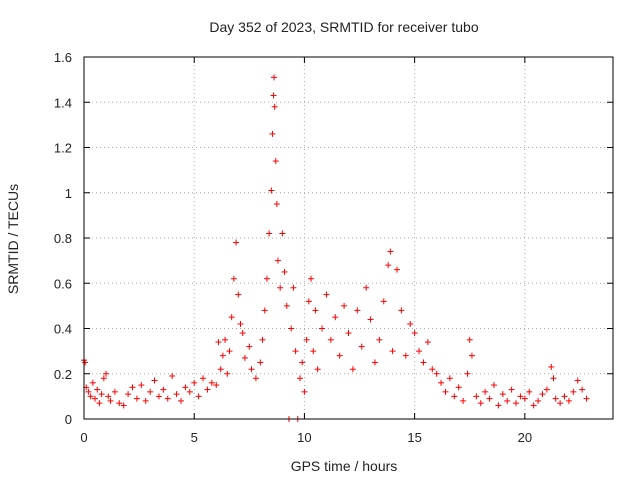 The width and height of the screenshot is (640, 480). What do you see at coordinates (63, 238) in the screenshot?
I see `y-tick-label: 0.8` at bounding box center [63, 238].